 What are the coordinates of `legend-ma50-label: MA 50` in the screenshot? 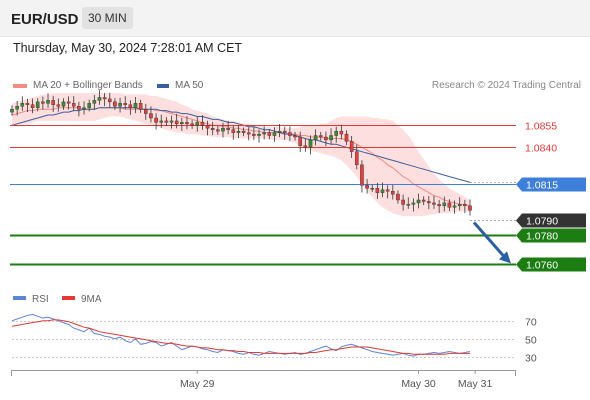 It's located at (189, 85).